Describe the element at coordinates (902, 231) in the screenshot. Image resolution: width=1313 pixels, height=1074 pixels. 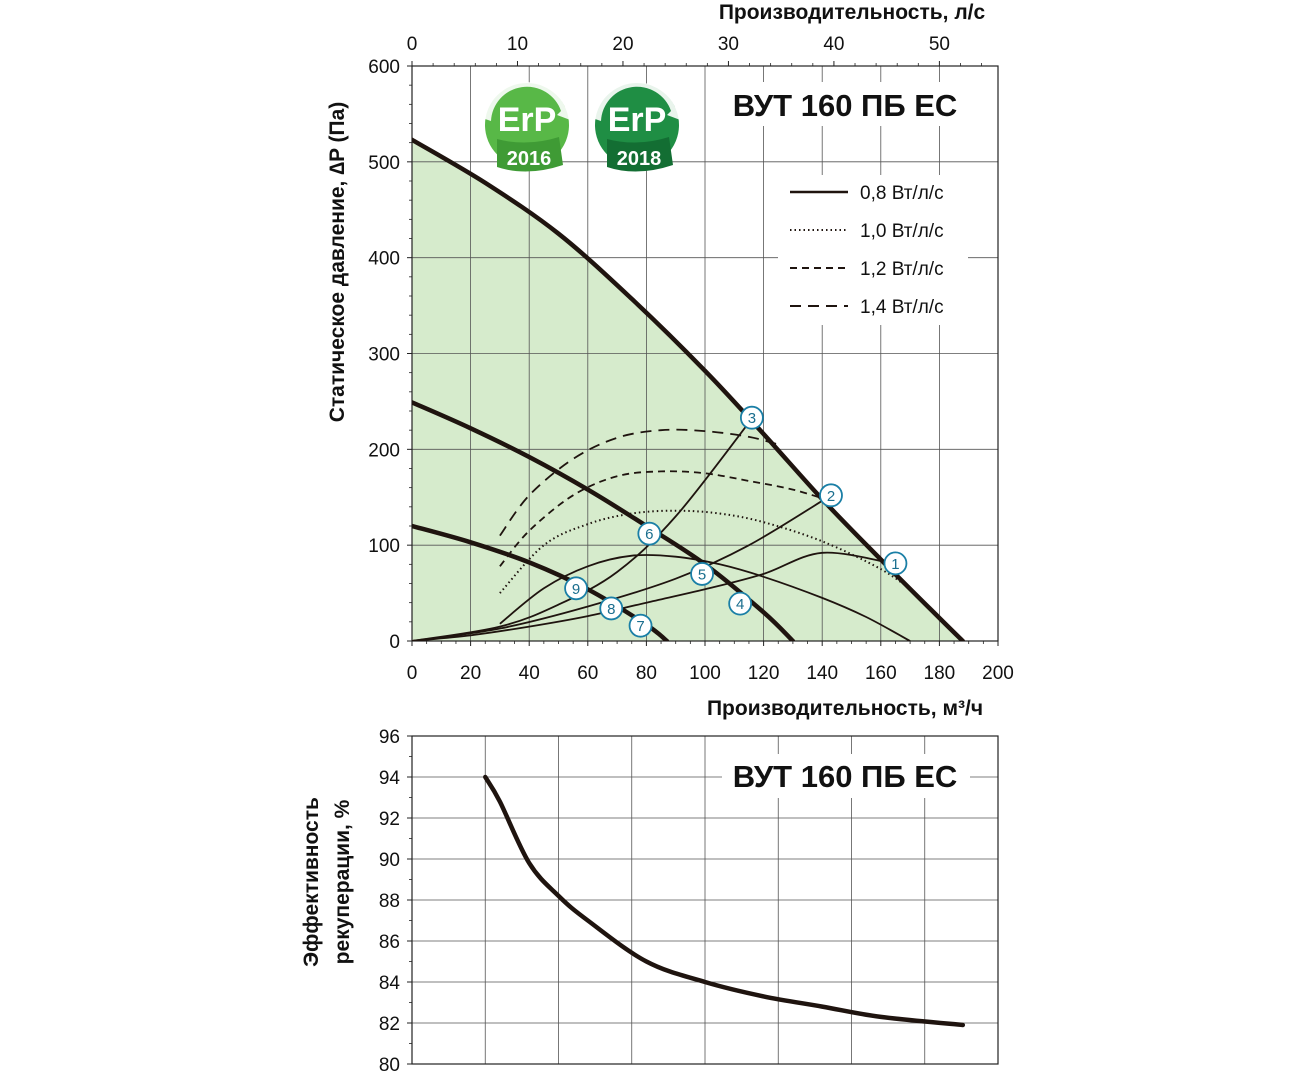
I see `legend-label: 1,0 Вт/л/с` at that location.